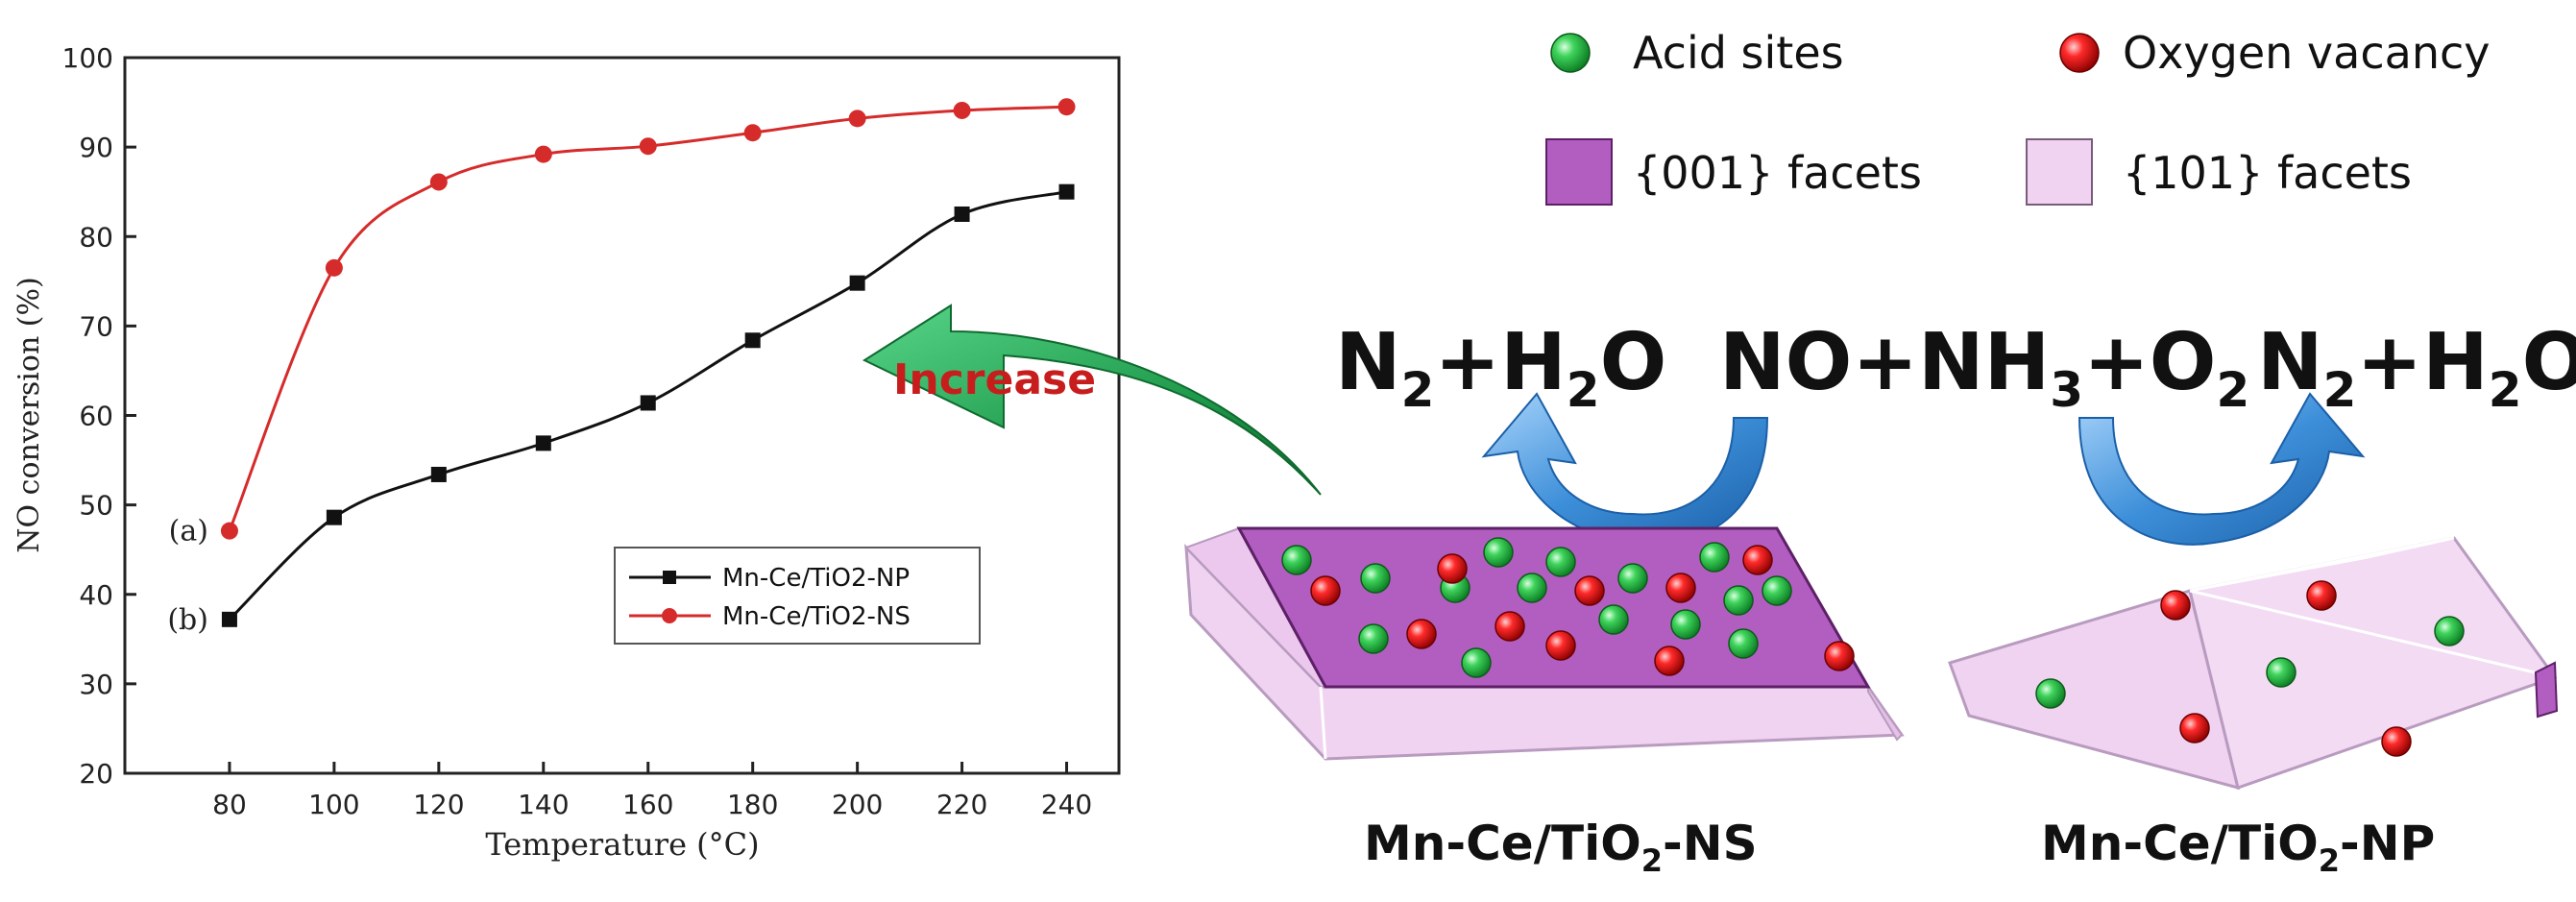  Describe the element at coordinates (670, 615) in the screenshot. I see `legend-marker-ns` at that location.